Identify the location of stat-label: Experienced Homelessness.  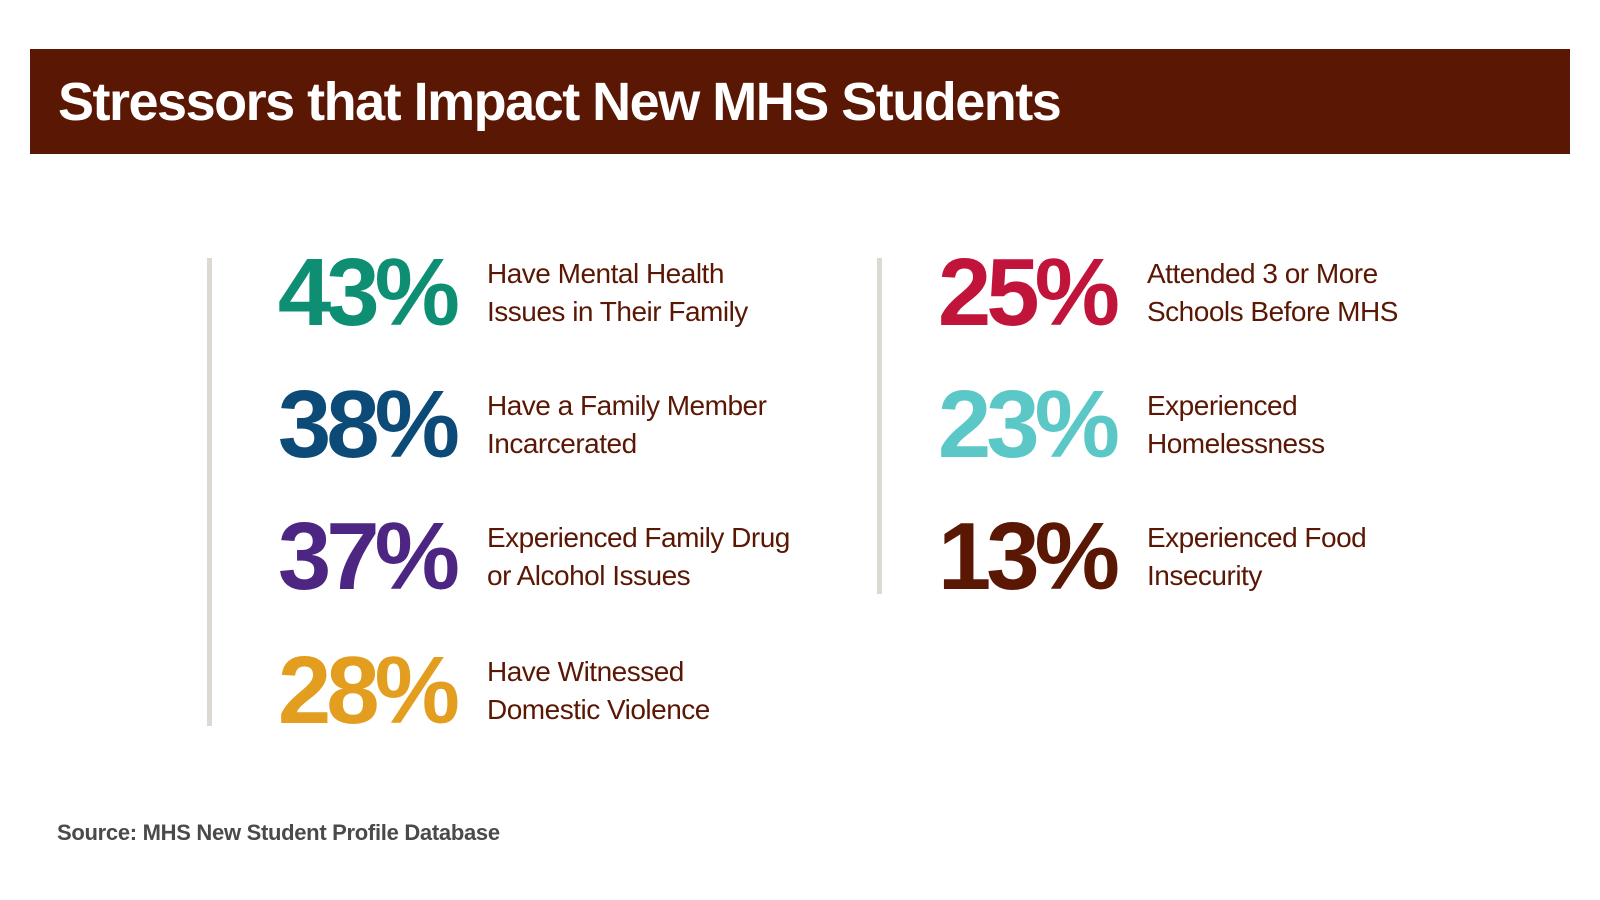
(1236, 424).